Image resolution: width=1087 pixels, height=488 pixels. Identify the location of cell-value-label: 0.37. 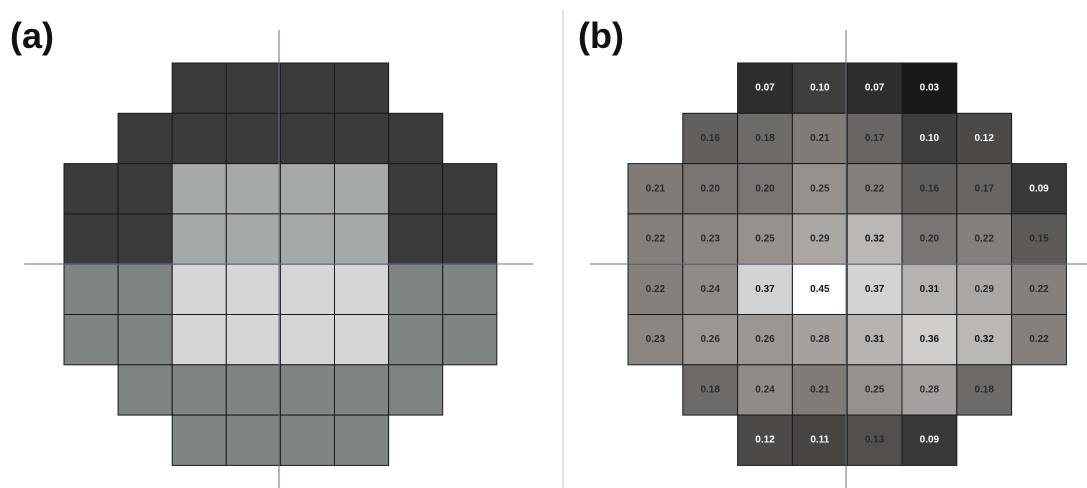
(875, 289).